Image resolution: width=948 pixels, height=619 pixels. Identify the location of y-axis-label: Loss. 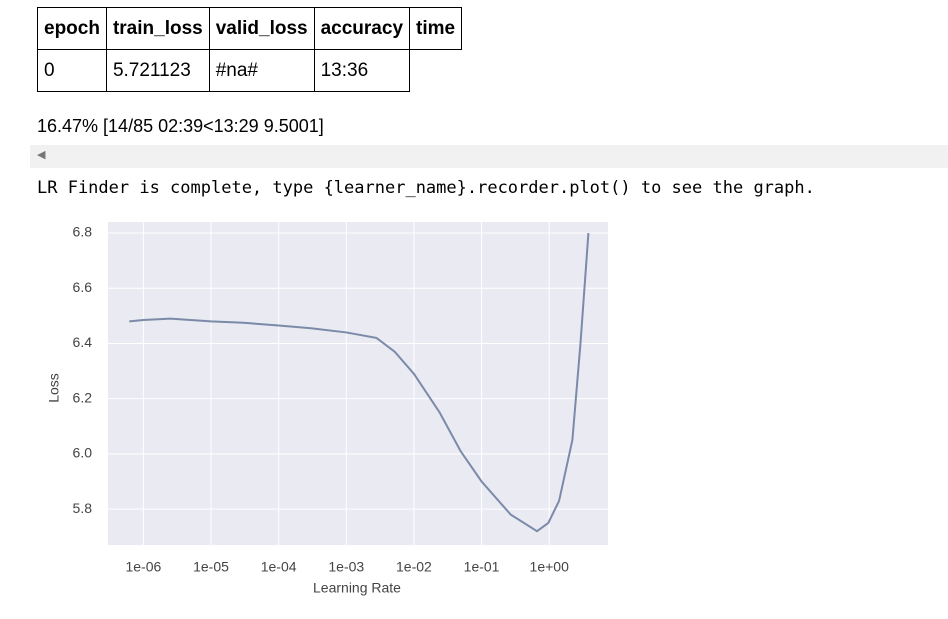
(54, 388).